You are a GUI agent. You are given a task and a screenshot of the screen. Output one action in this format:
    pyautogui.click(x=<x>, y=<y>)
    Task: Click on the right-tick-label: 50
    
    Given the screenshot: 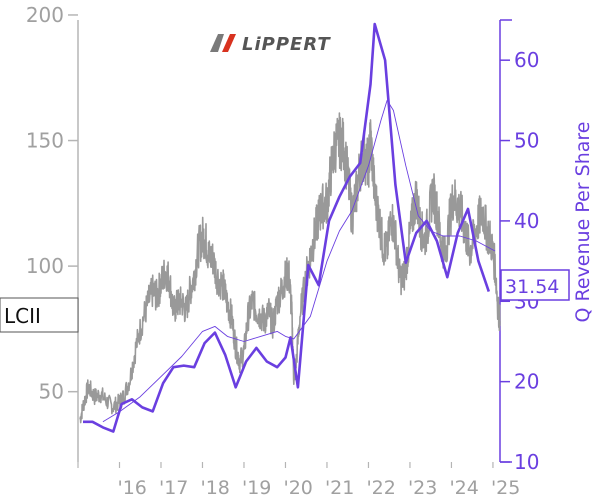 What is the action you would take?
    pyautogui.click(x=526, y=141)
    